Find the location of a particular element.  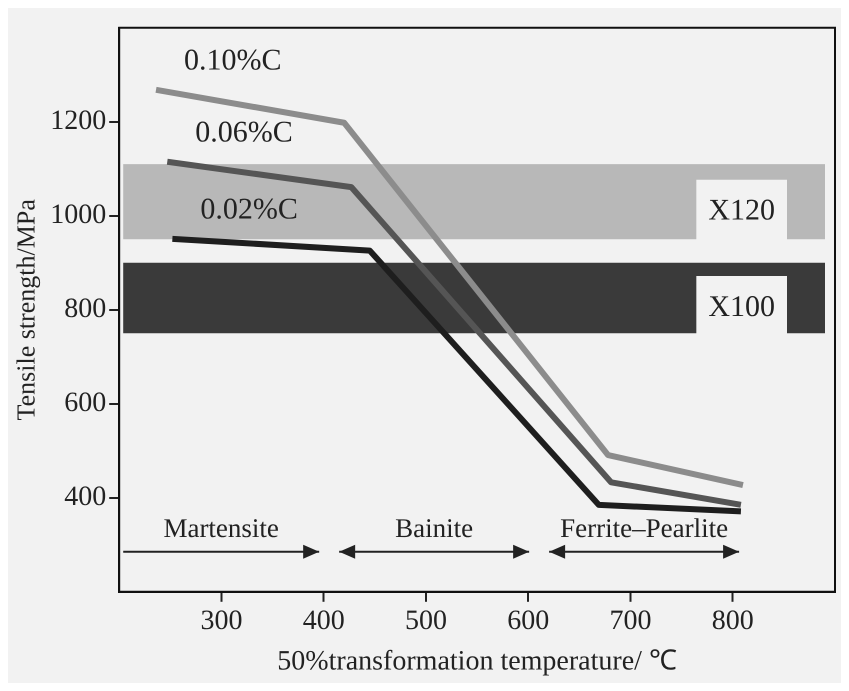

band-label: X100 is located at coordinates (742, 306).